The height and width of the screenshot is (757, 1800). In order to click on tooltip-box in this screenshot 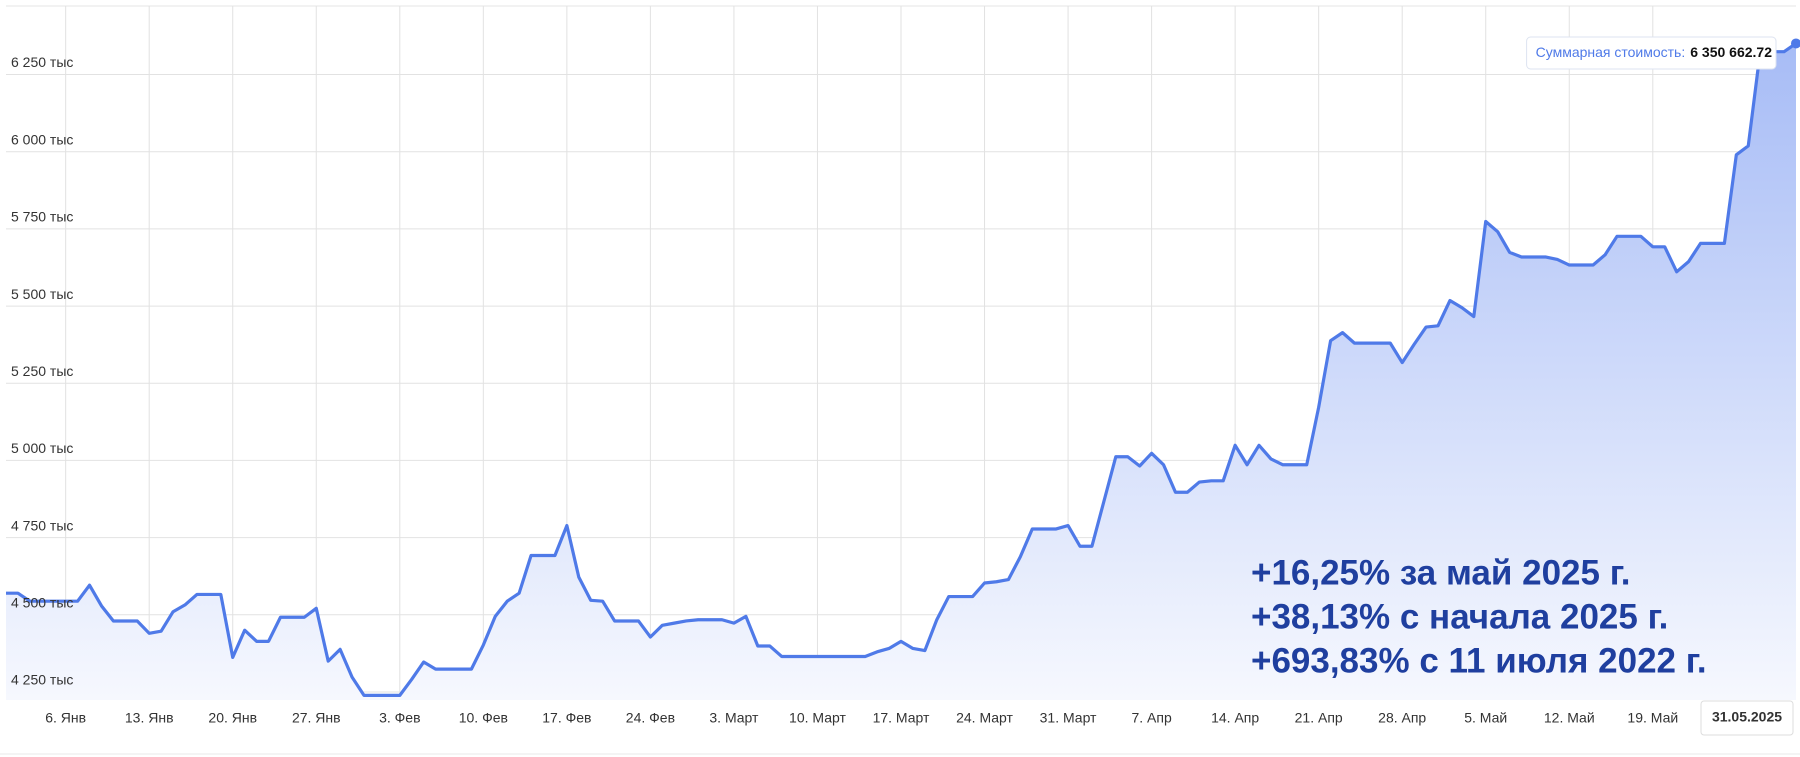, I will do `click(1651, 53)`.